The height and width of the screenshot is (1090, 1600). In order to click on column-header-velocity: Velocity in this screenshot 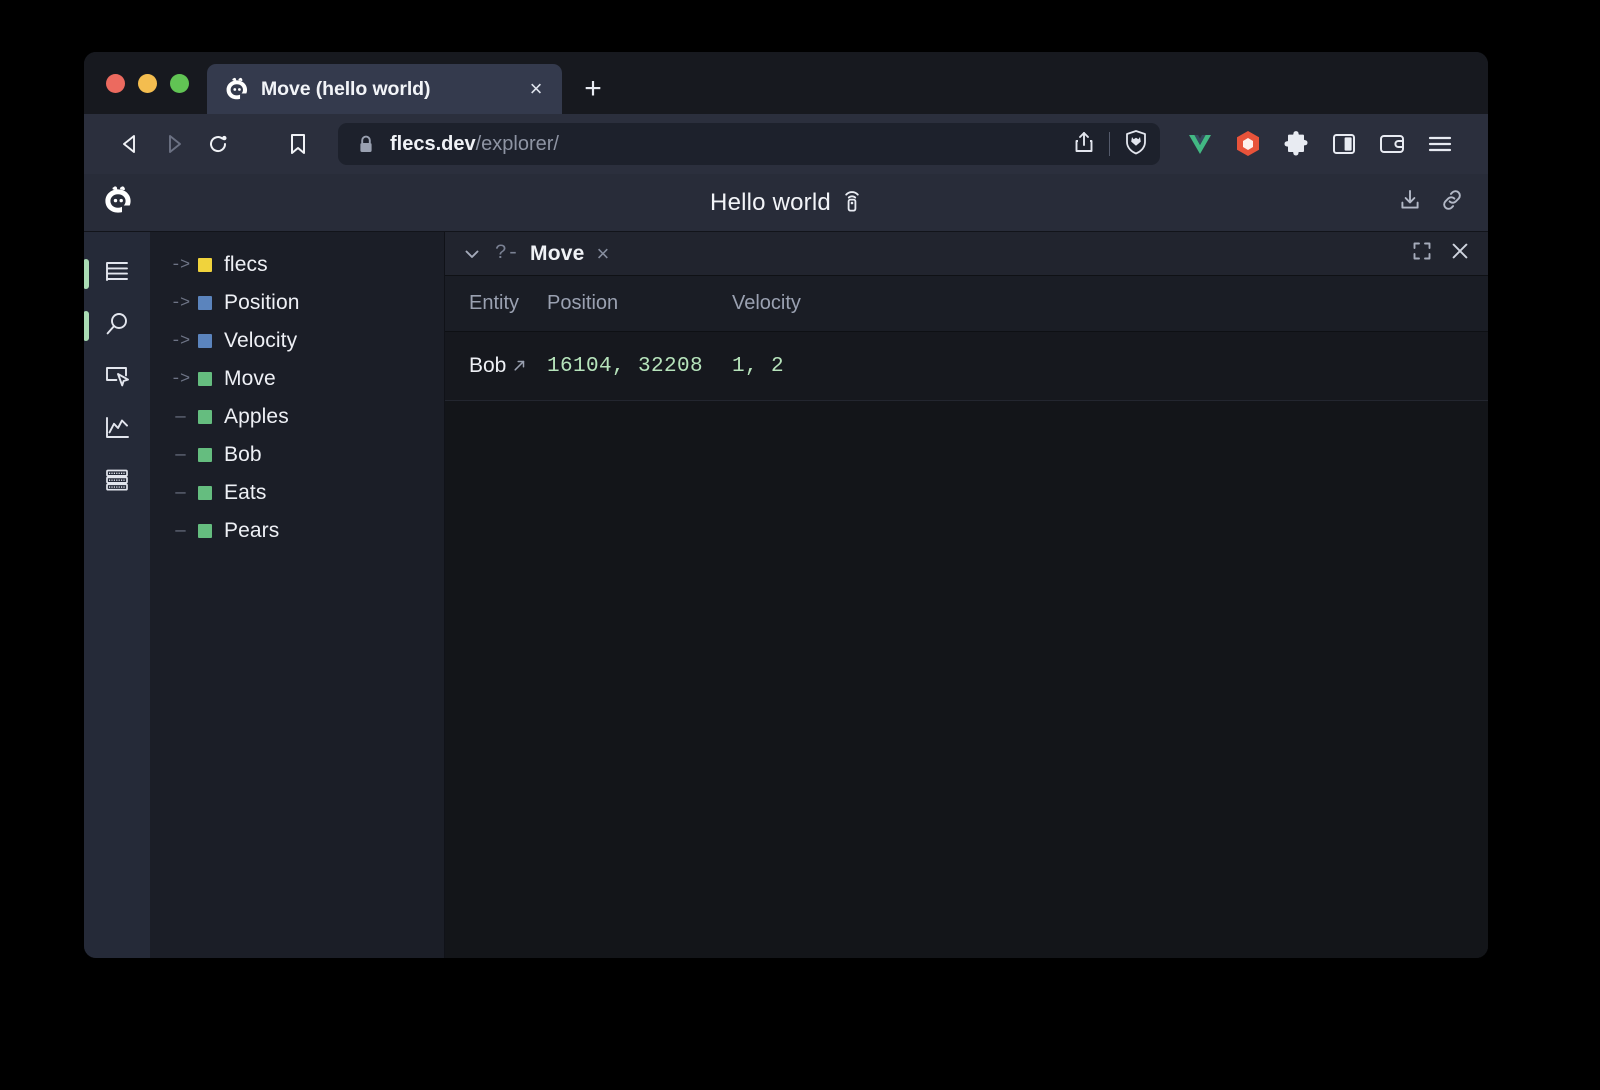, I will do `click(1110, 304)`.